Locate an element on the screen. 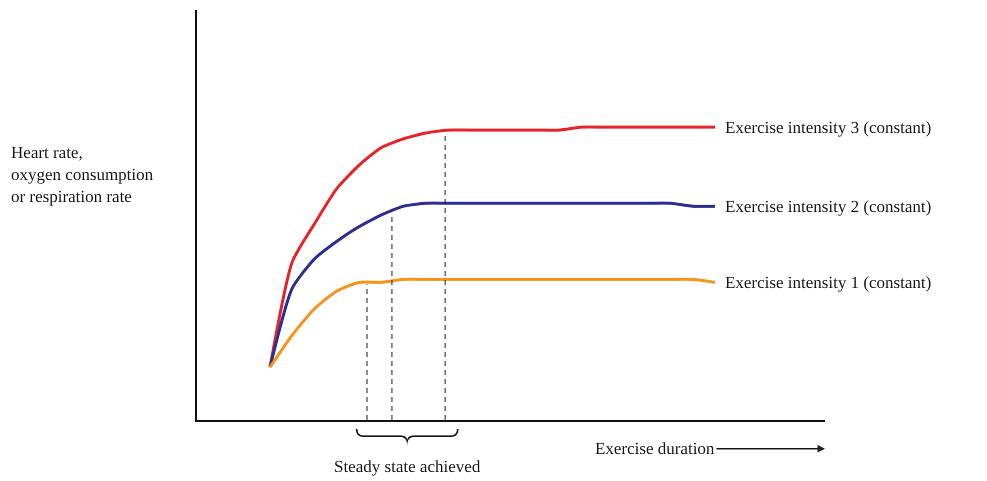 The image size is (987, 481). x-axis-title: Exercise duration is located at coordinates (655, 448).